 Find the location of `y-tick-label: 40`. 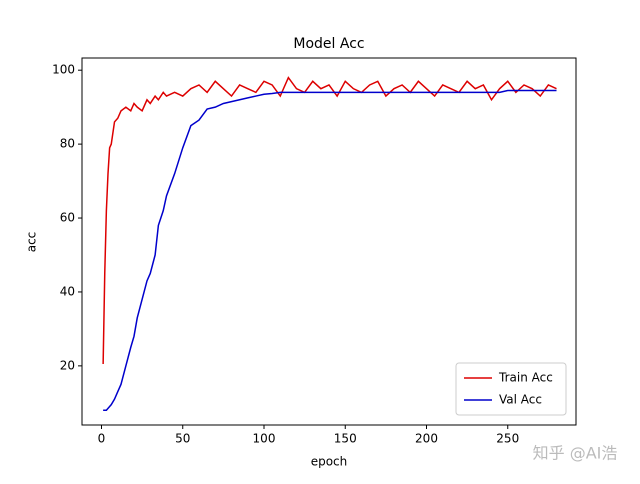

y-tick-label: 40 is located at coordinates (67, 291).